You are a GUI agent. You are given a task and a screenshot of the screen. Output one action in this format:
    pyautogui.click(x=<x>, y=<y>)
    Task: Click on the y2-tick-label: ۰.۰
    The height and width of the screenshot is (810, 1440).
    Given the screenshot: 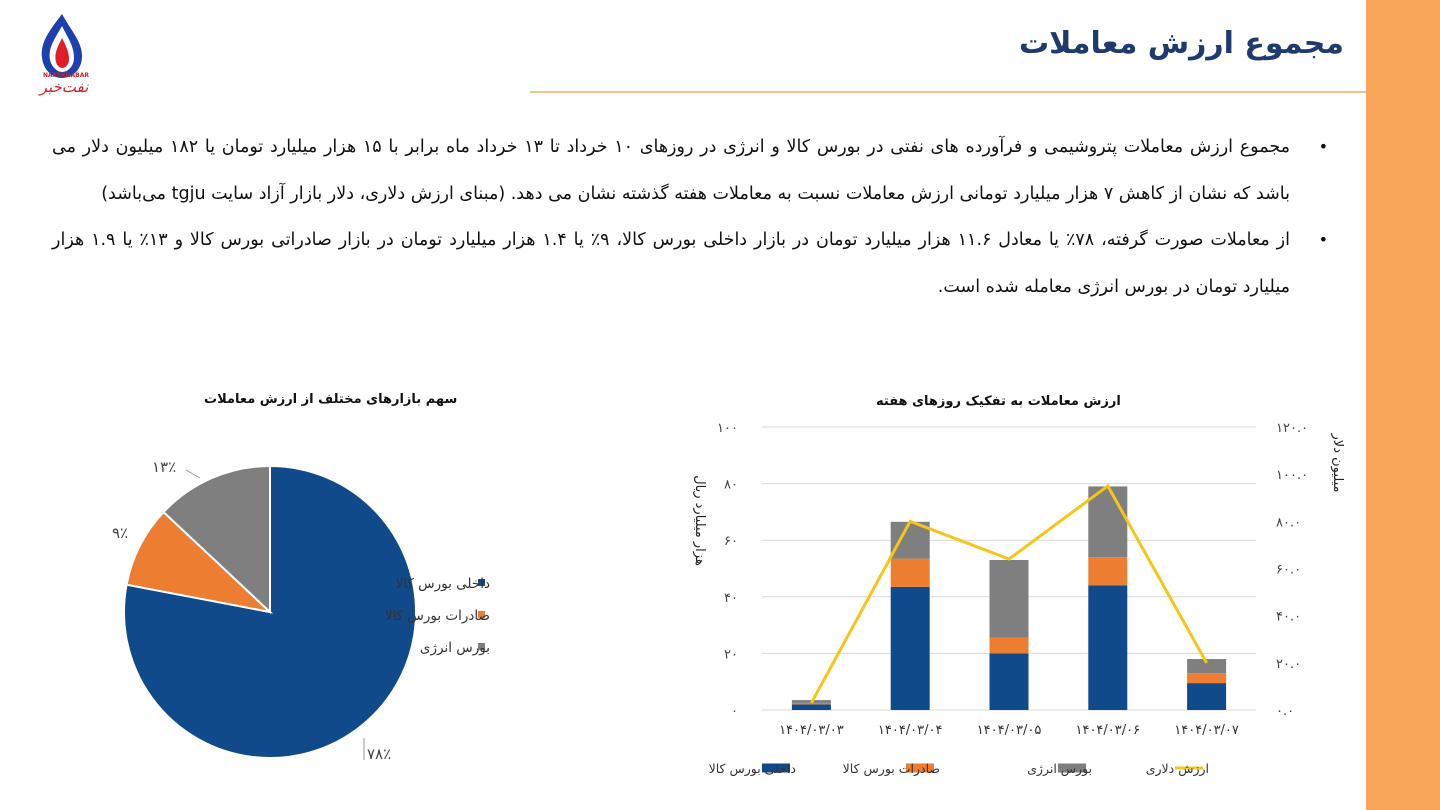 What is the action you would take?
    pyautogui.click(x=1285, y=711)
    